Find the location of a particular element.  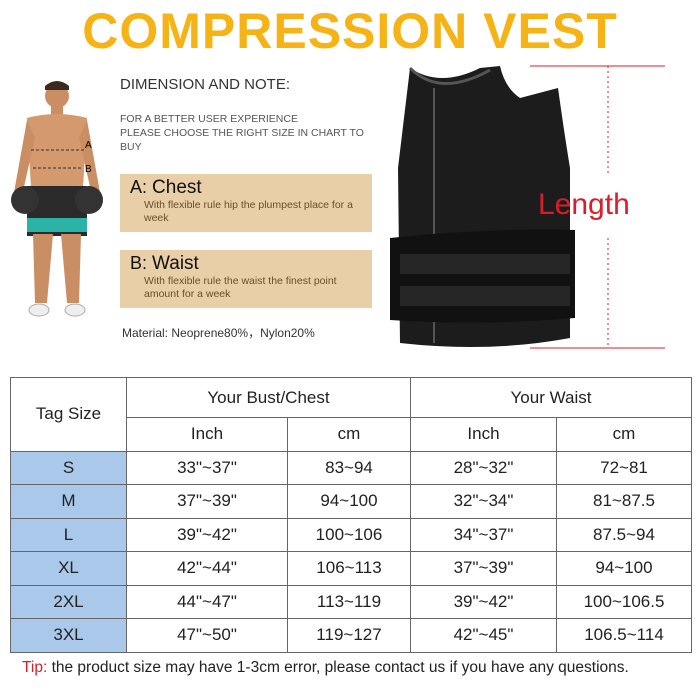

bust-header: Your Bust/Chest is located at coordinates (268, 397).